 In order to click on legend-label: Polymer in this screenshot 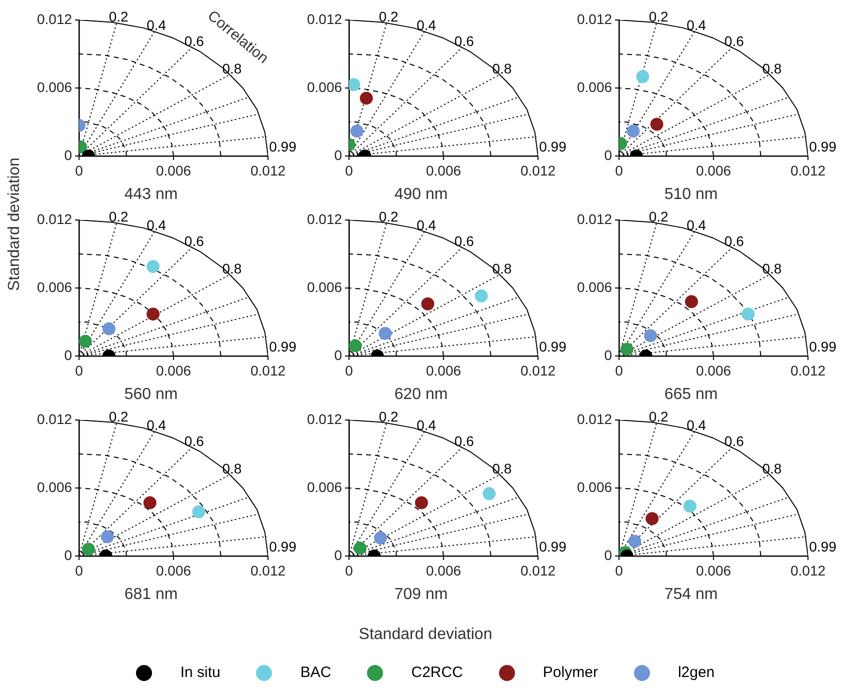, I will do `click(570, 672)`.